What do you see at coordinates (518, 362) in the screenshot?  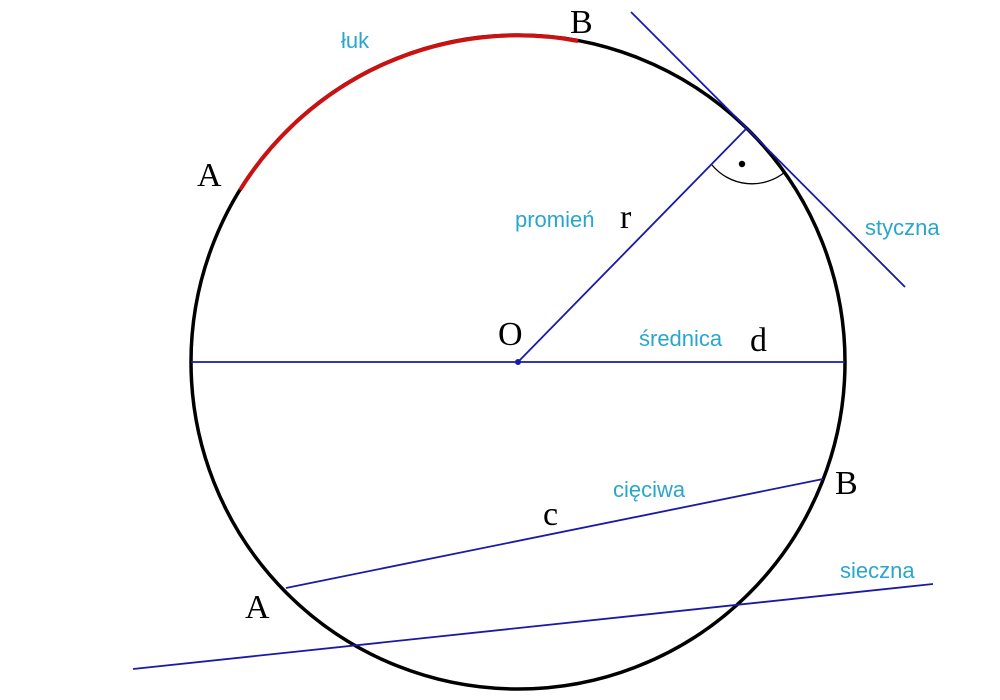 I see `center-point` at bounding box center [518, 362].